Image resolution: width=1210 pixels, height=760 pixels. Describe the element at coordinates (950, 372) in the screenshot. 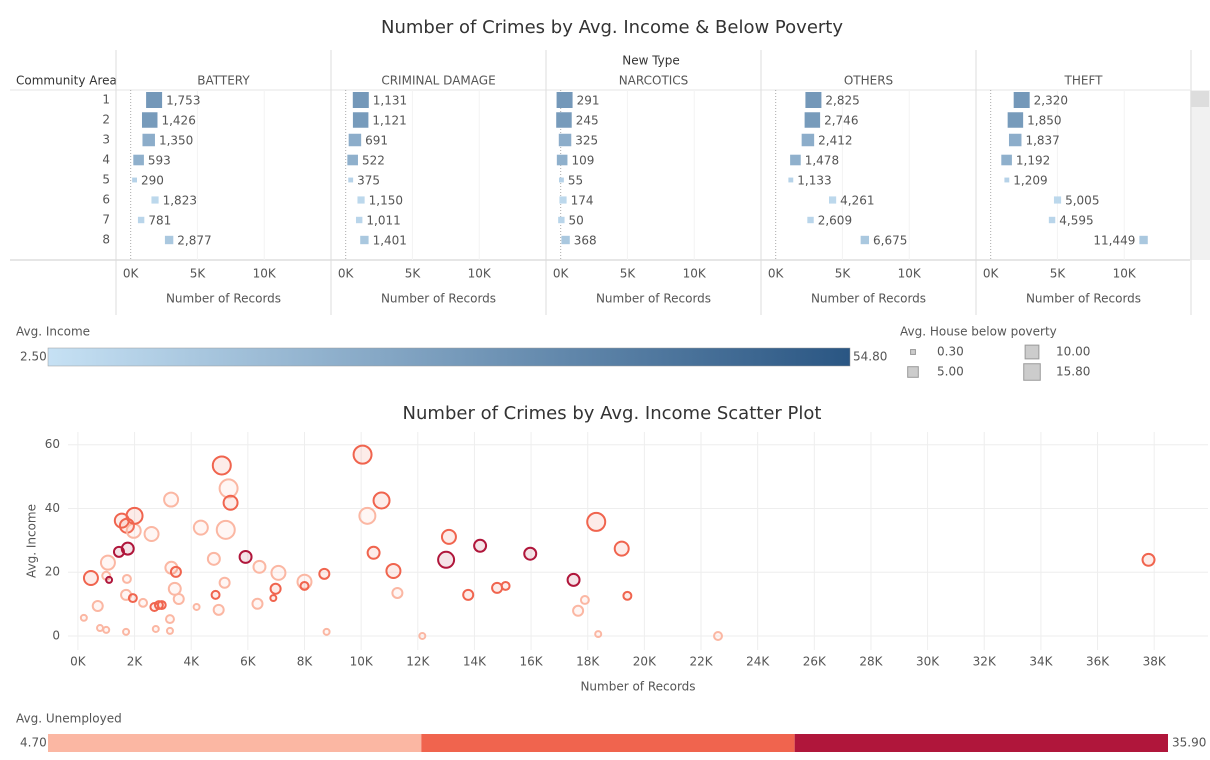

I see `legend-label: 5.00` at that location.